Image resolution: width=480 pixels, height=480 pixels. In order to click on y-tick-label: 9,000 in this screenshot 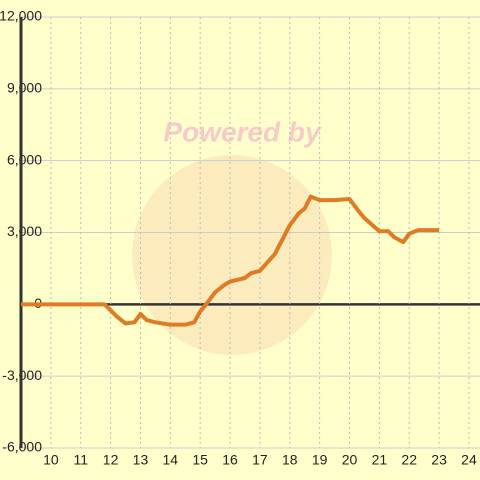, I will do `click(24, 88)`.